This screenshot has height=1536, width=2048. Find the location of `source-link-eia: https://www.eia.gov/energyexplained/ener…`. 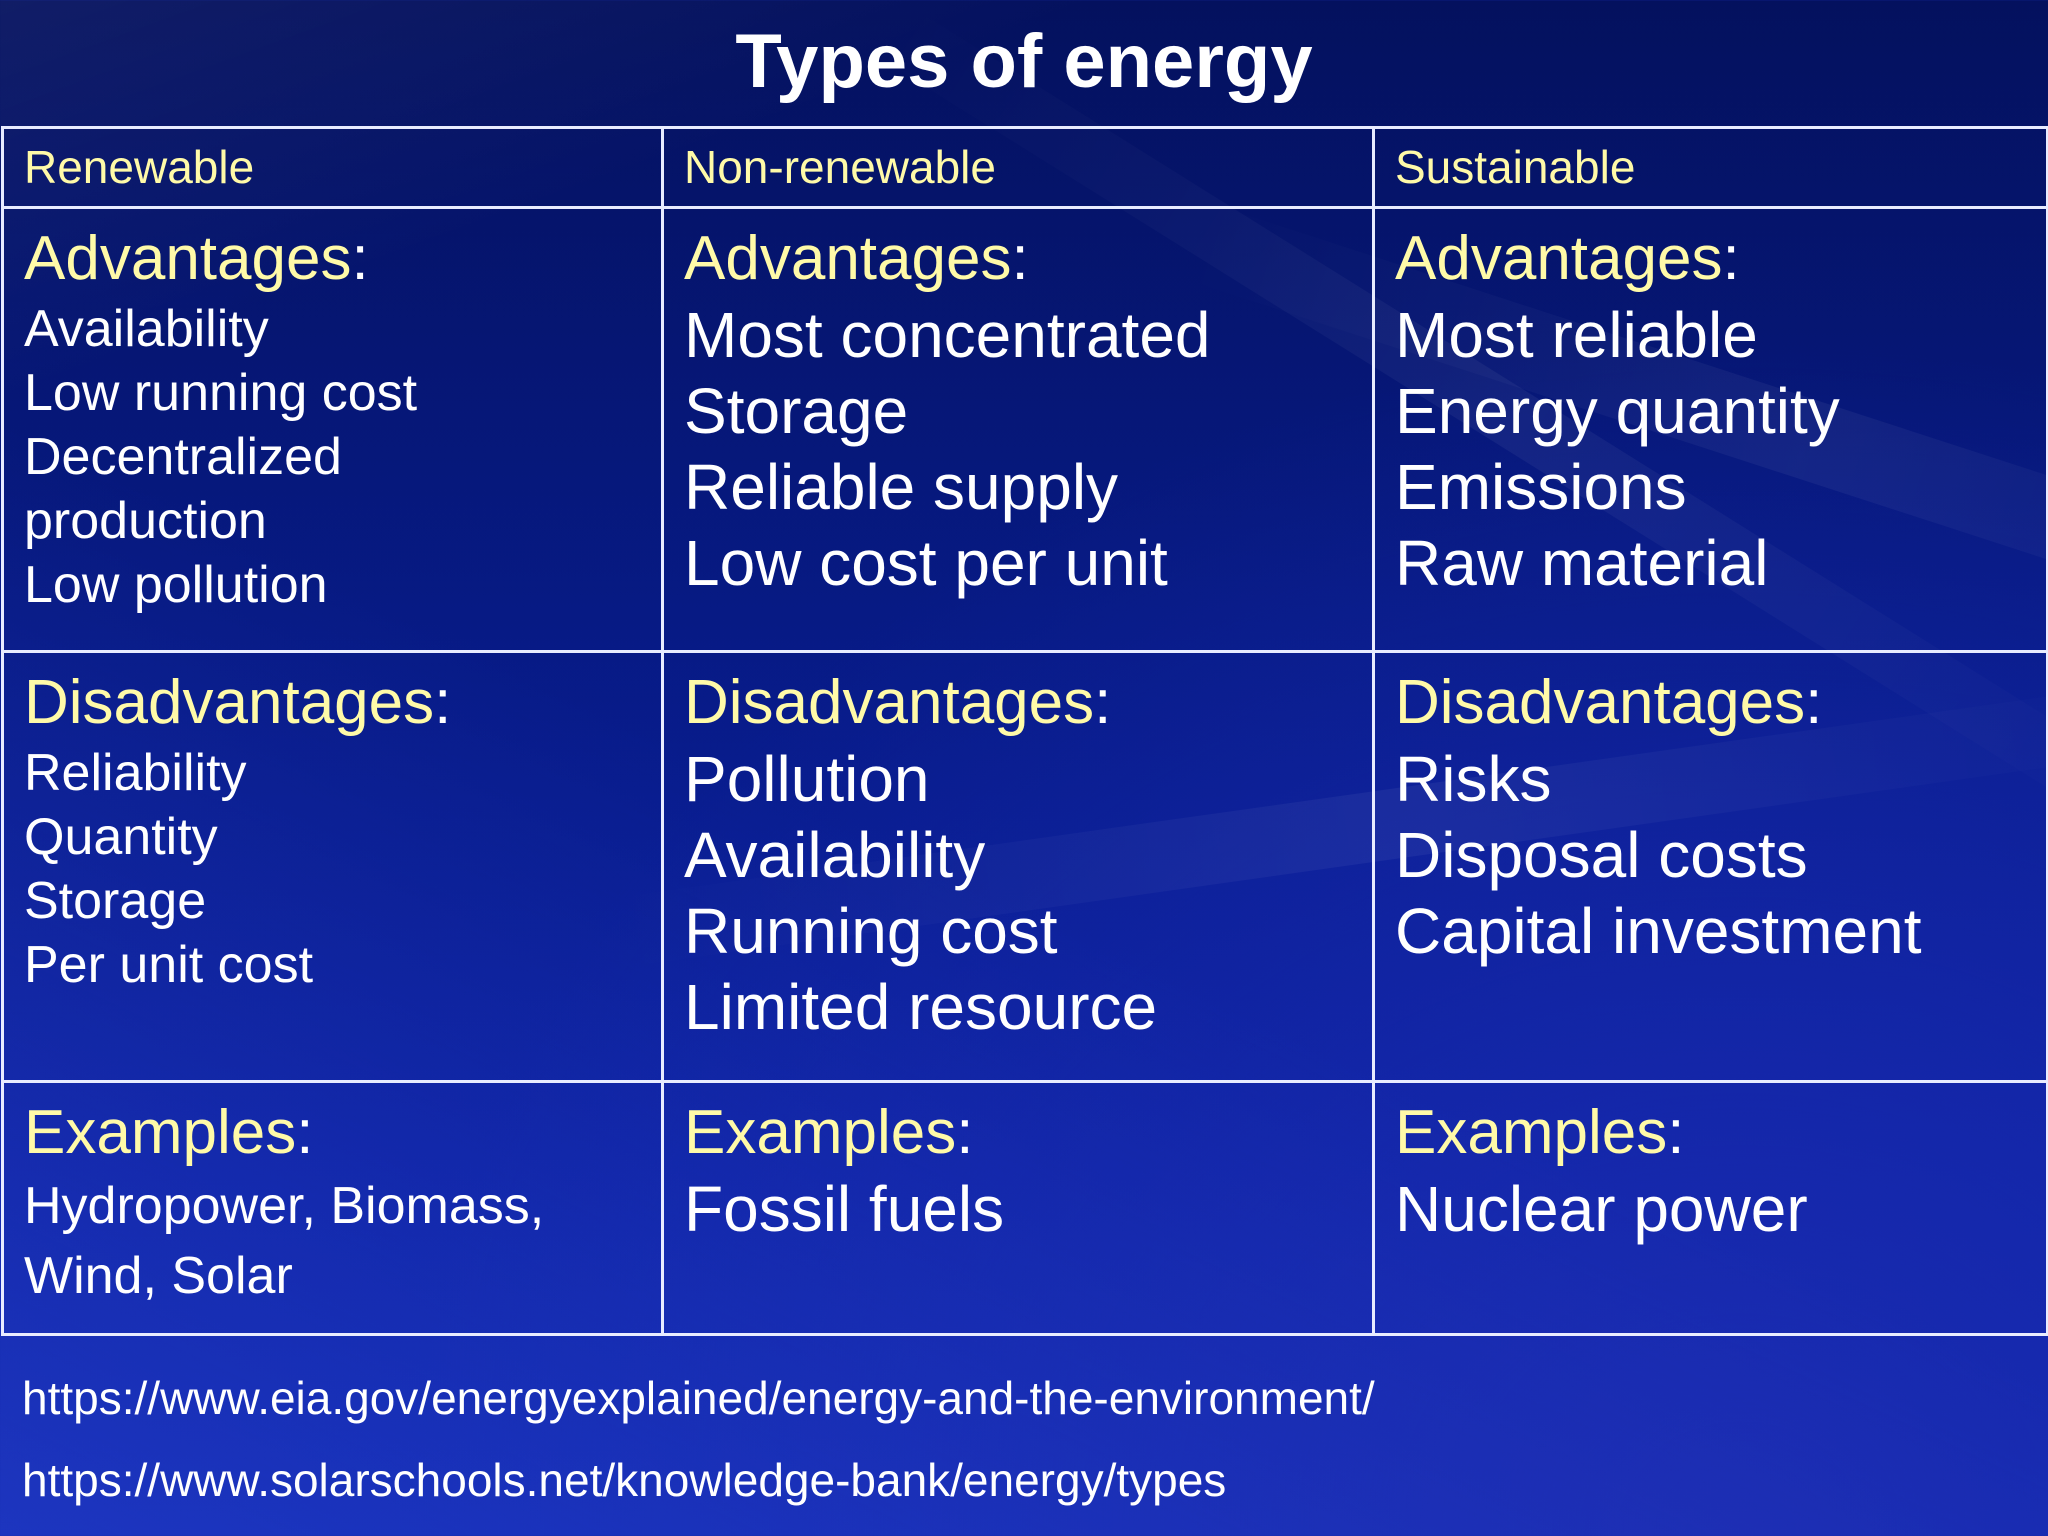

source-link-eia: https://www.eia.gov/energyexplained/ener… is located at coordinates (698, 1398).